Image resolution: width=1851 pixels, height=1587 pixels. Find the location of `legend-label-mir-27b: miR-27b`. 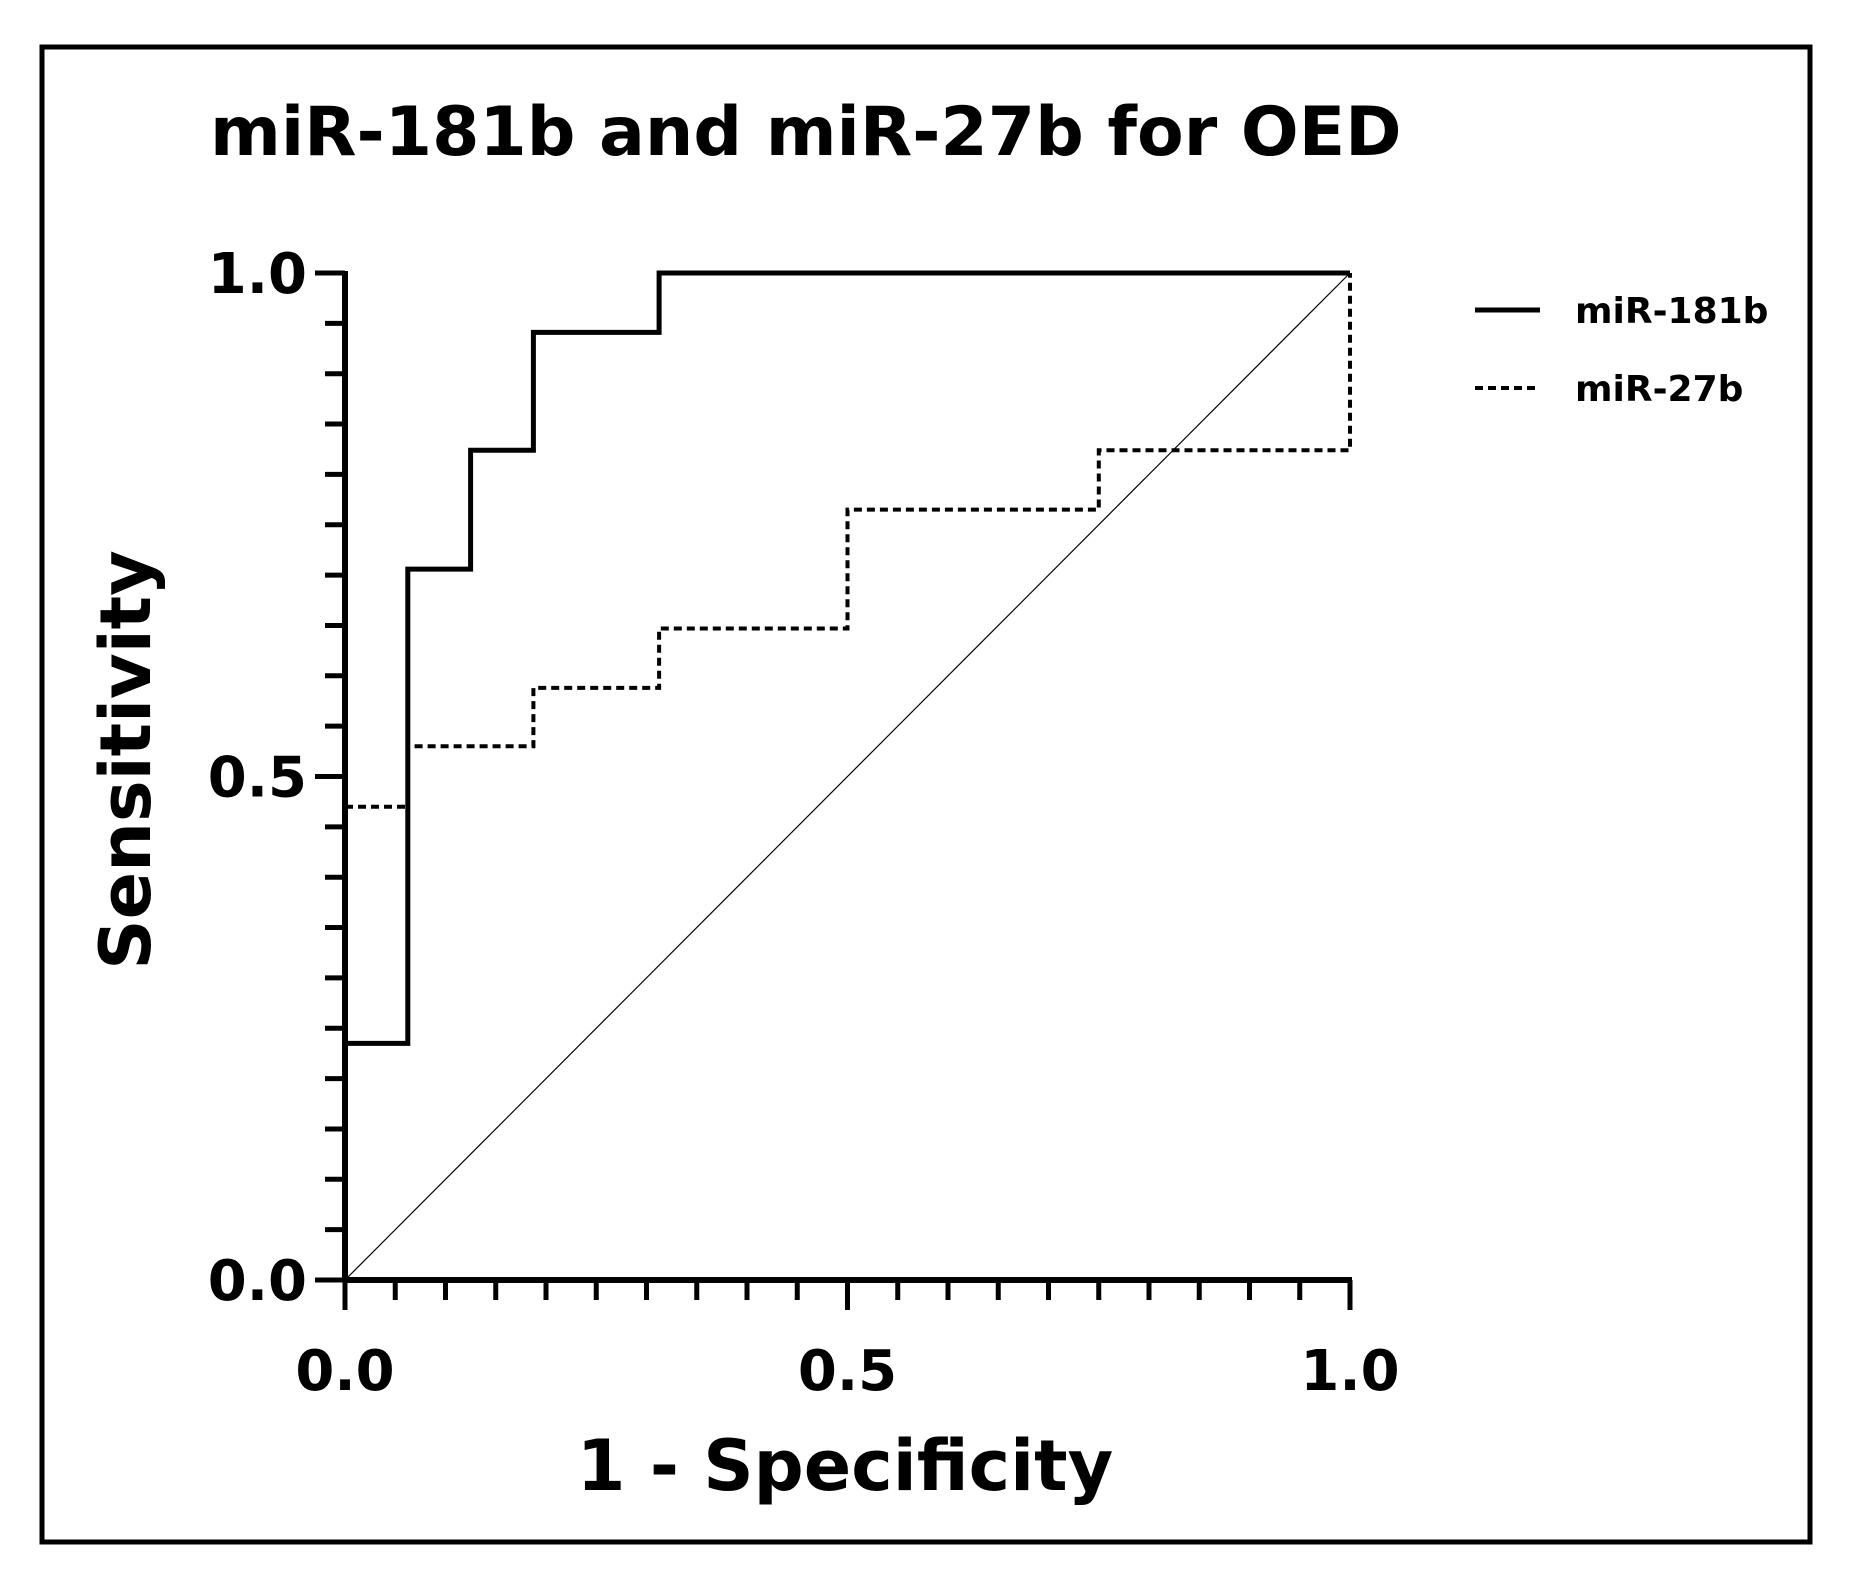

legend-label-mir-27b: miR-27b is located at coordinates (1659, 389).